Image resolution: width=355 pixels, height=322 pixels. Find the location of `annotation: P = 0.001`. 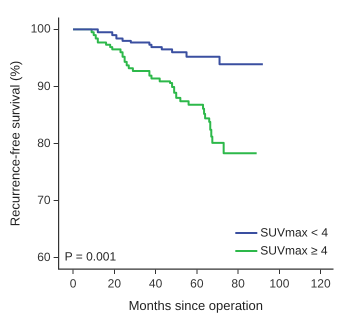

annotation: P = 0.001 is located at coordinates (90, 256).